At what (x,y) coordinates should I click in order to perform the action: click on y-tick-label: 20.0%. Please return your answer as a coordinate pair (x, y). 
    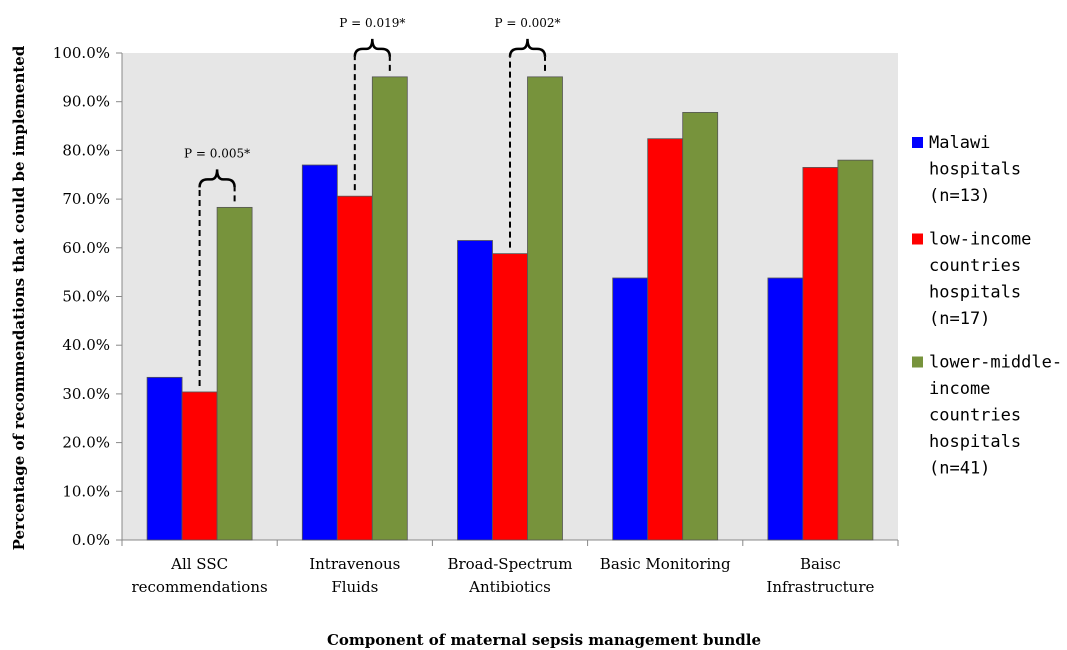
    Looking at the image, I should click on (86, 443).